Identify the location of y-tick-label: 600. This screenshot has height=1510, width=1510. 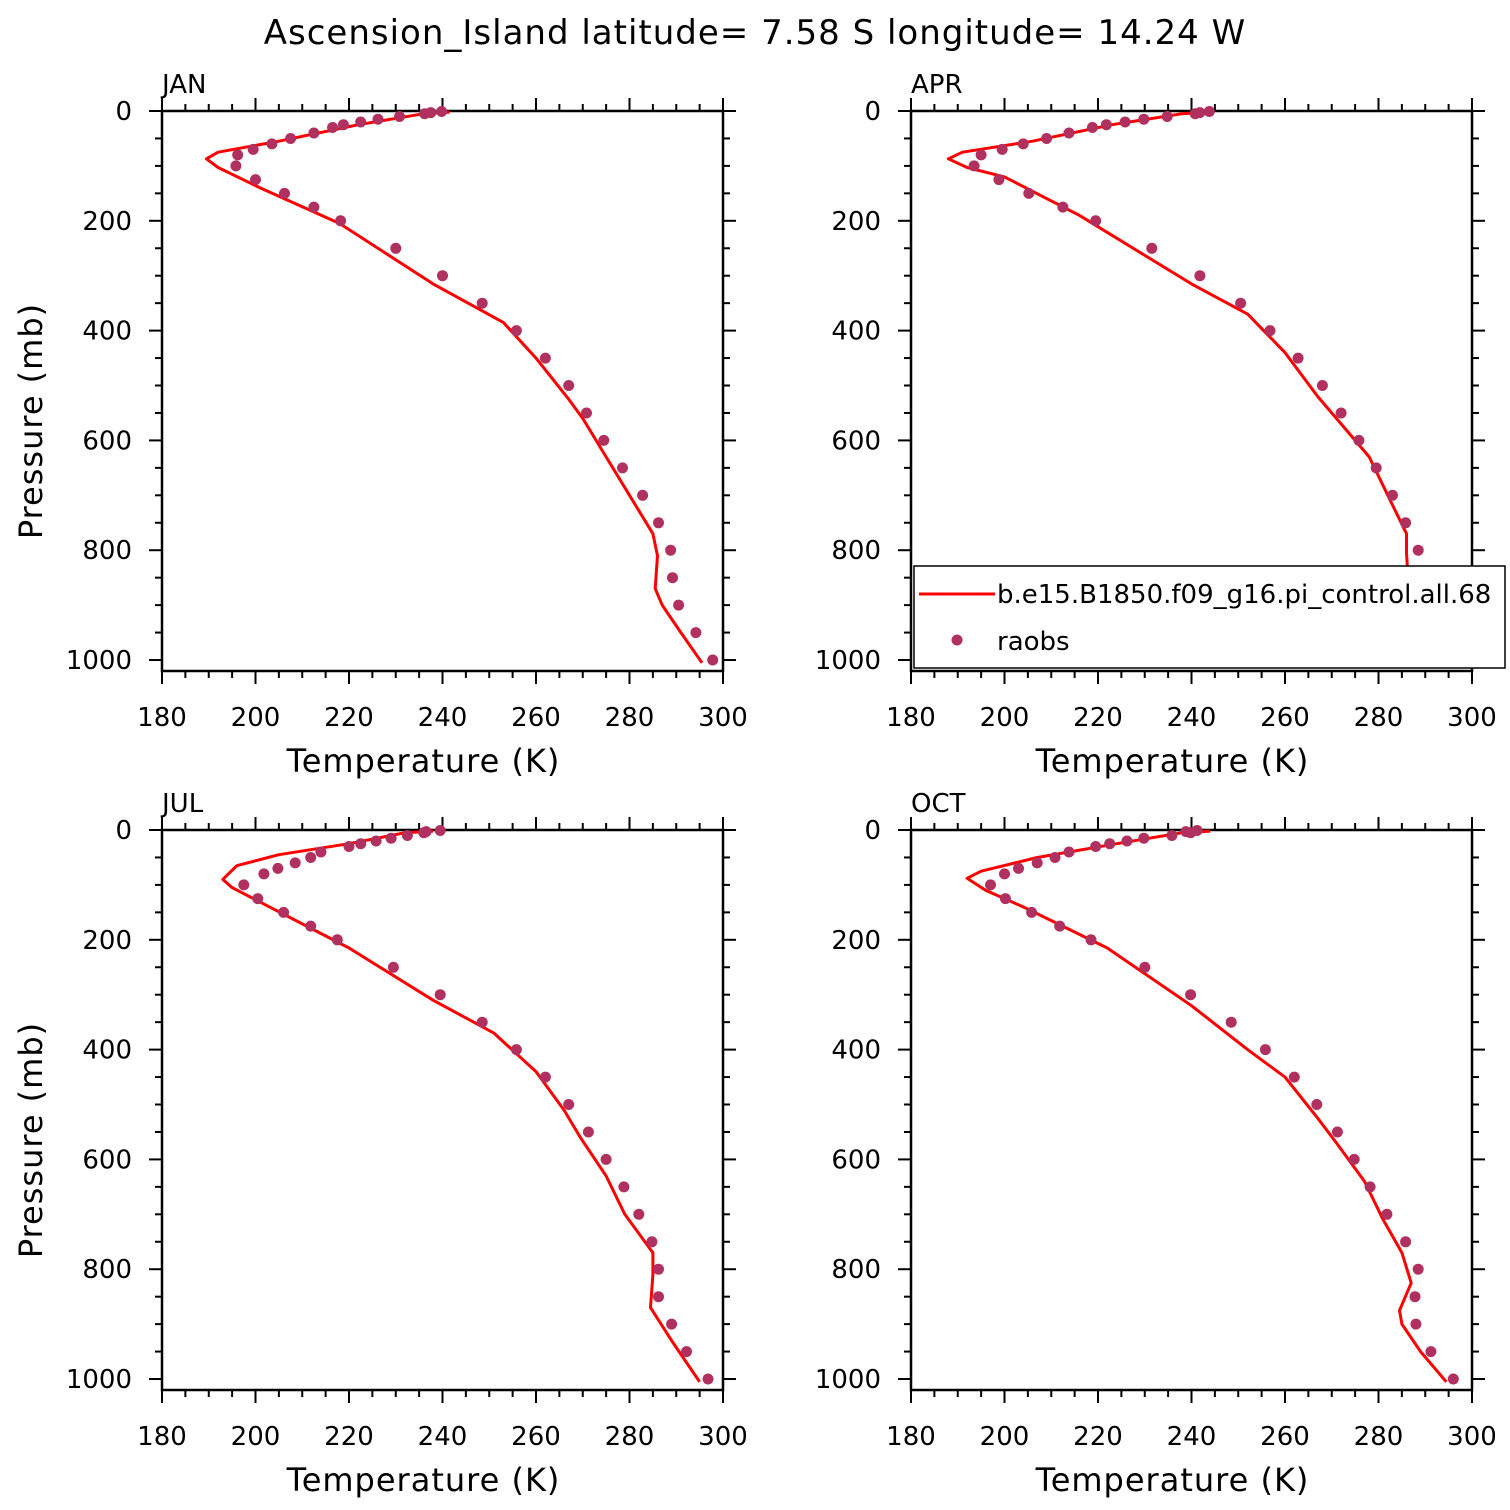
(856, 441).